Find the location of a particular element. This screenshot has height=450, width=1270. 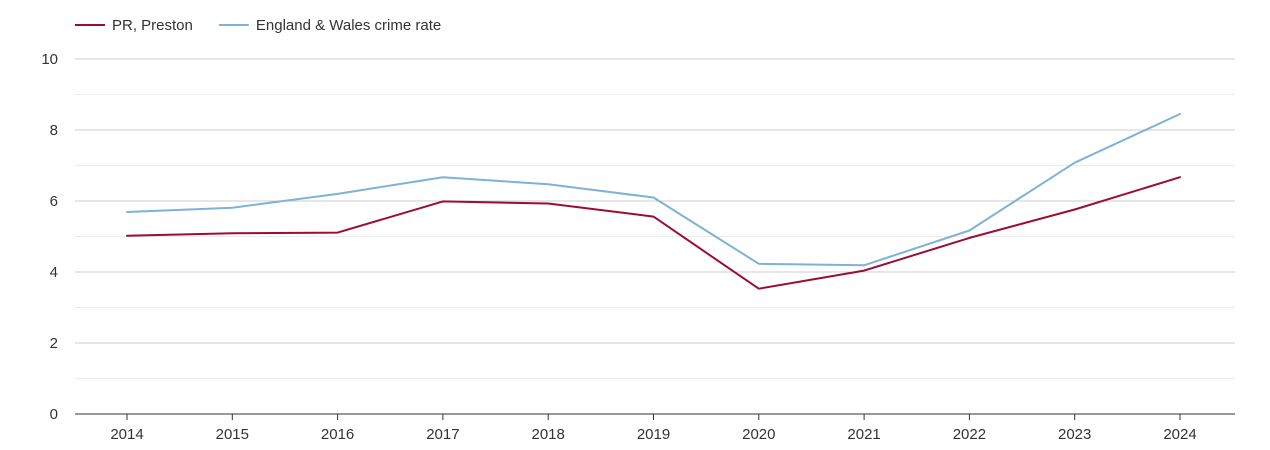

x-tick-label: 2017 is located at coordinates (442, 434).